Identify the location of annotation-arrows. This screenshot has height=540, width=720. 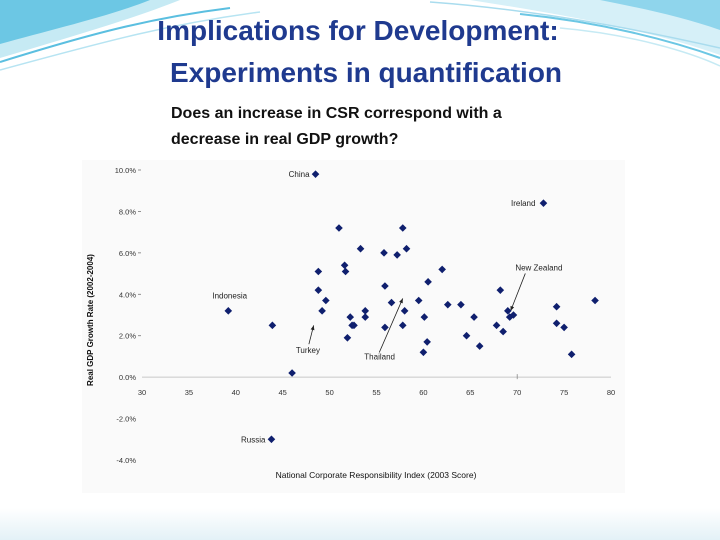
(417, 313).